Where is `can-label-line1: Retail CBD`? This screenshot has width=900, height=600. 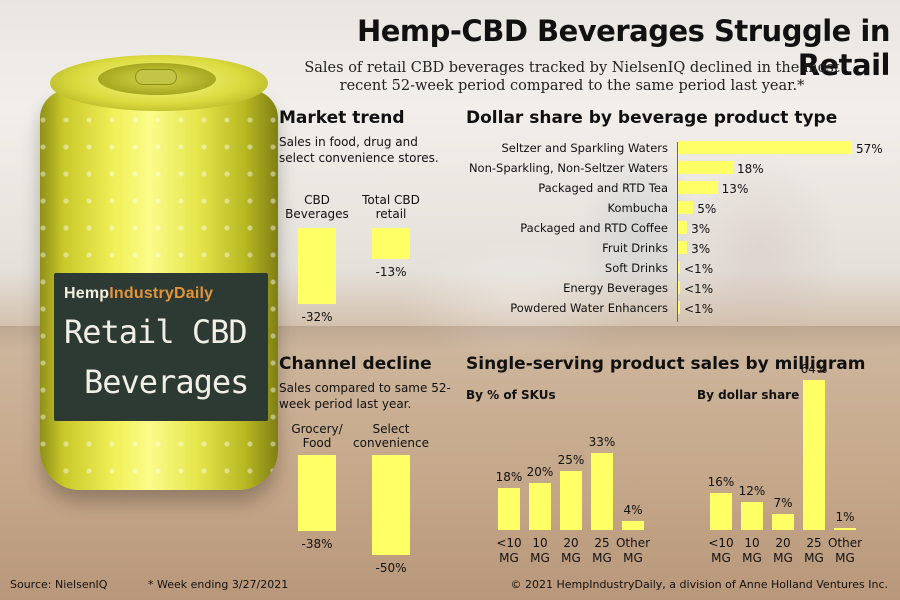
can-label-line1: Retail CBD is located at coordinates (156, 332).